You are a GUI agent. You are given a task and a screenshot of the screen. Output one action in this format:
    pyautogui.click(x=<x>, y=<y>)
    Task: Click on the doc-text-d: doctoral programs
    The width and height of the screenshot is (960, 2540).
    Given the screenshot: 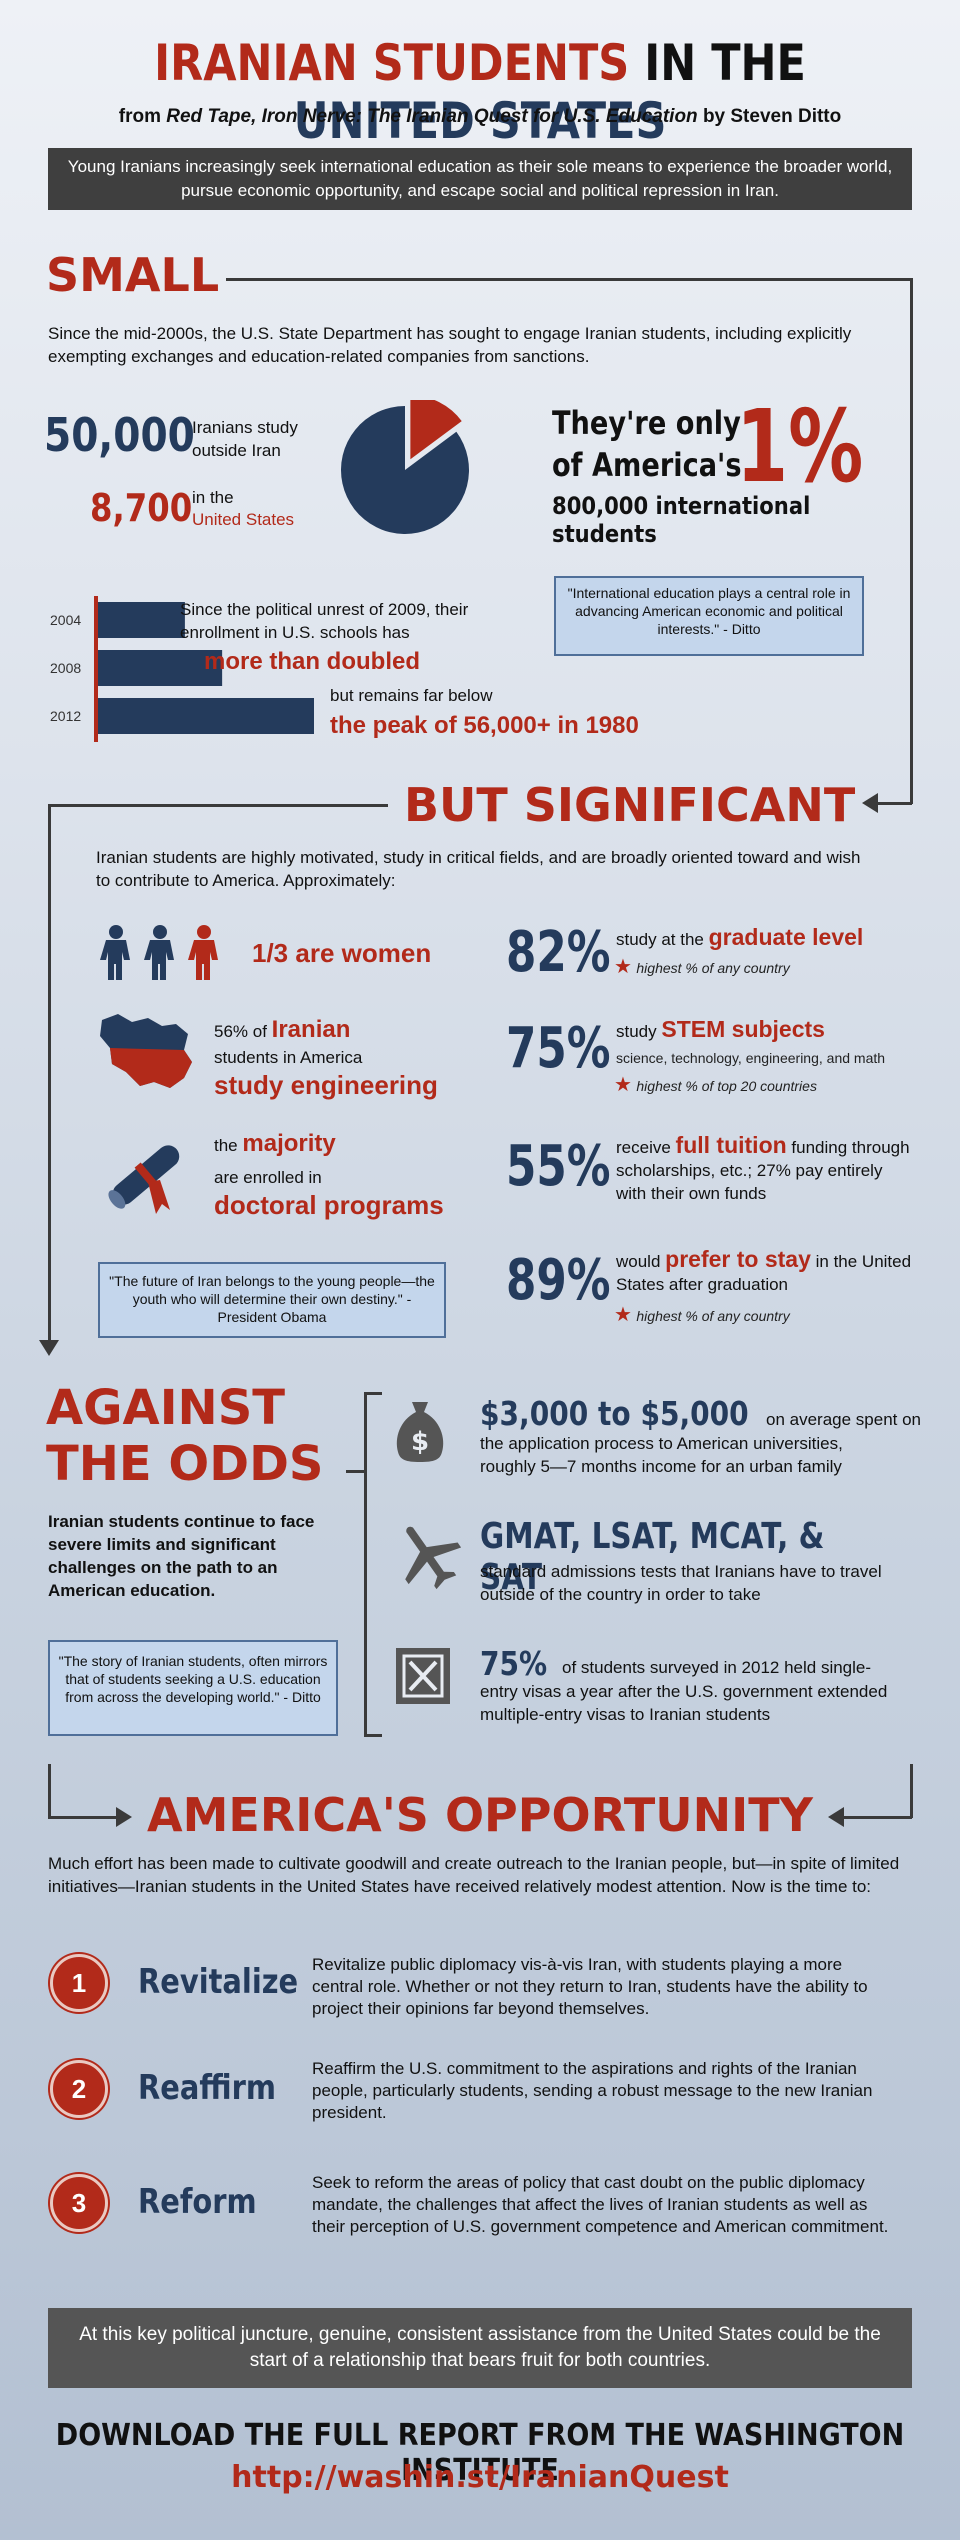 What is the action you would take?
    pyautogui.click(x=329, y=1205)
    